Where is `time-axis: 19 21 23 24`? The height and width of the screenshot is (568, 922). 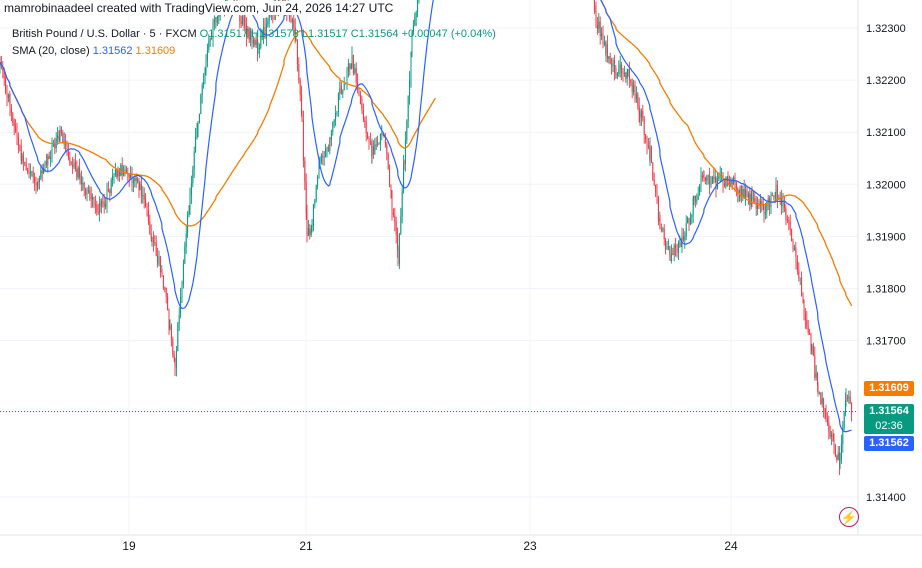 time-axis: 19 21 23 24 is located at coordinates (430, 546).